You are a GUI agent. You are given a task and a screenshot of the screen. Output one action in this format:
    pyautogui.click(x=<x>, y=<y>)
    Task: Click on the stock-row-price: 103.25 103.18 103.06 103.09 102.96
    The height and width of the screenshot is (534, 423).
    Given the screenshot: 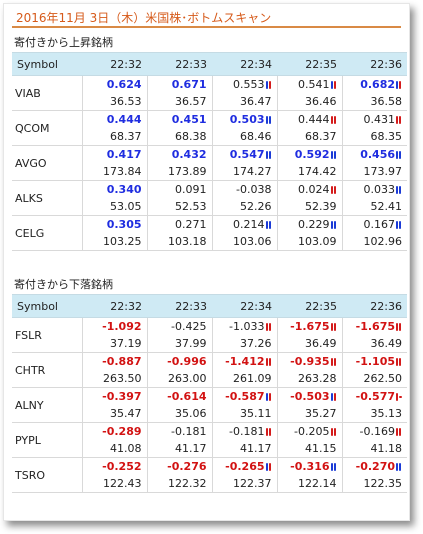 What is the action you would take?
    pyautogui.click(x=209, y=242)
    